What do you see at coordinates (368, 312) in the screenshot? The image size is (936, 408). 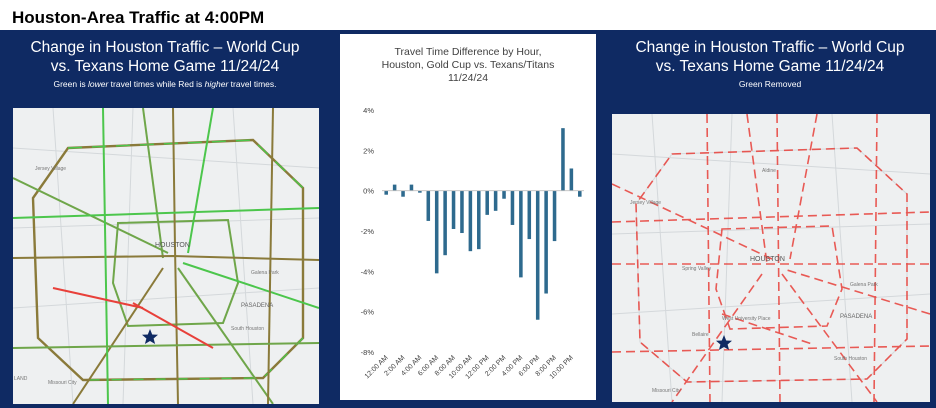 I see `y-tick-label: -6%` at bounding box center [368, 312].